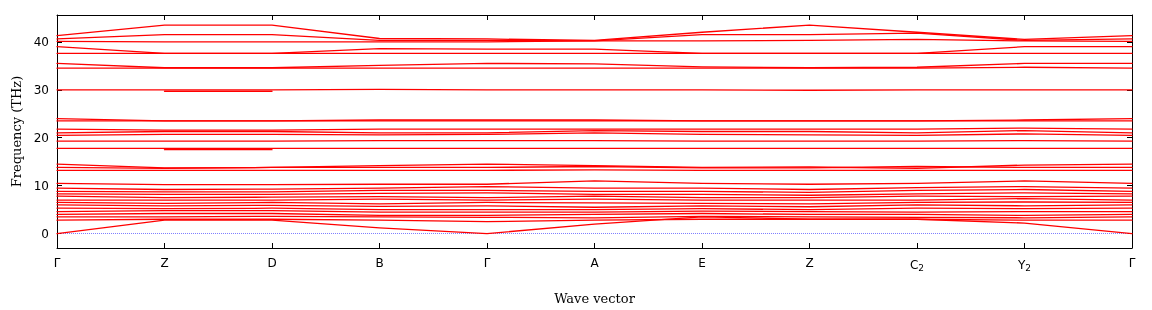 Image resolution: width=1152 pixels, height=310 pixels. I want to click on y-tick-label: 20, so click(41, 137).